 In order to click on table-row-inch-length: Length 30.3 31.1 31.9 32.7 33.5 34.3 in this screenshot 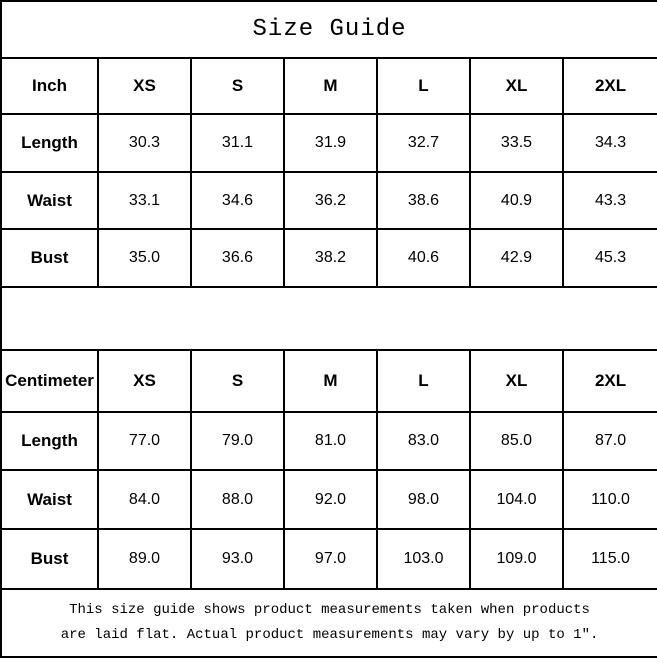, I will do `click(328, 143)`.